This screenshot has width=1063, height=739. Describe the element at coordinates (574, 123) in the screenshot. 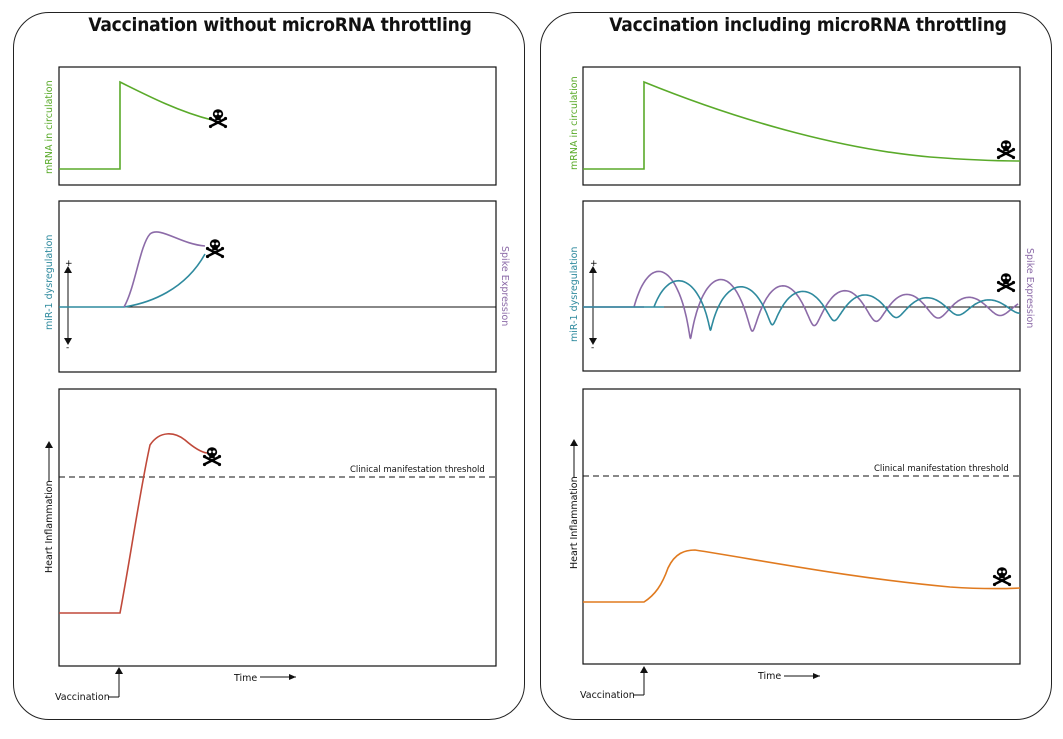

I see `mrna-axis-label-right: mRNA in circulation` at that location.